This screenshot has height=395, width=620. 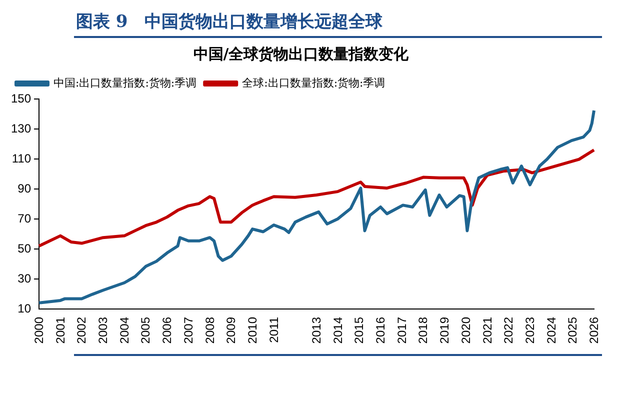 I want to click on x-tick-label: 2001, so click(x=60, y=330).